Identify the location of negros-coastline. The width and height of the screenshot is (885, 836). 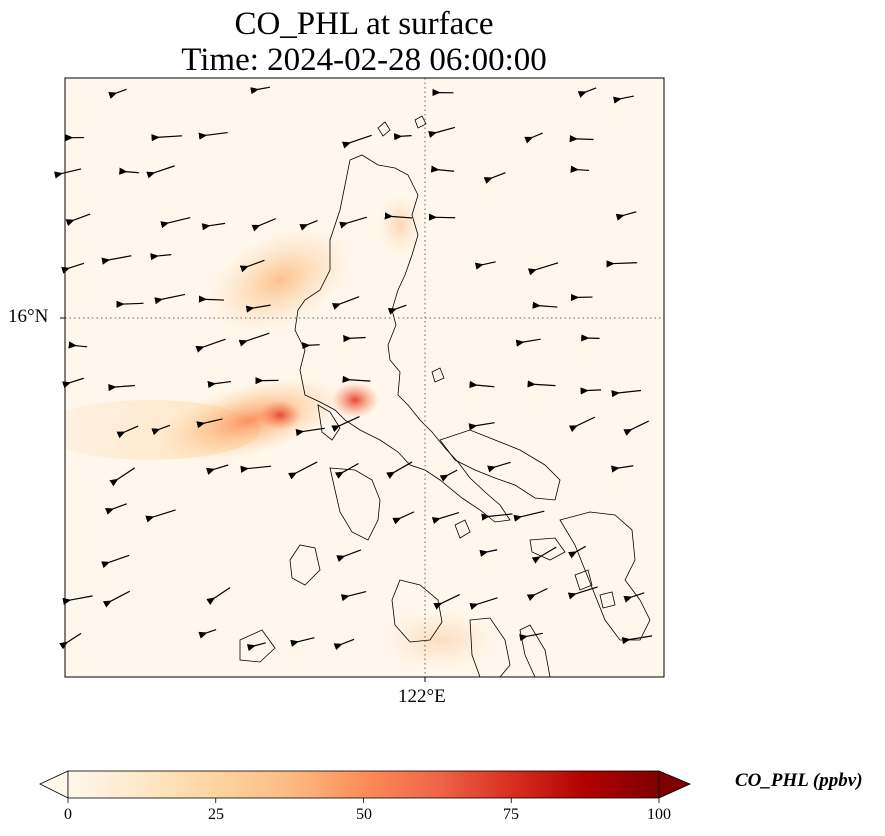
(490, 647).